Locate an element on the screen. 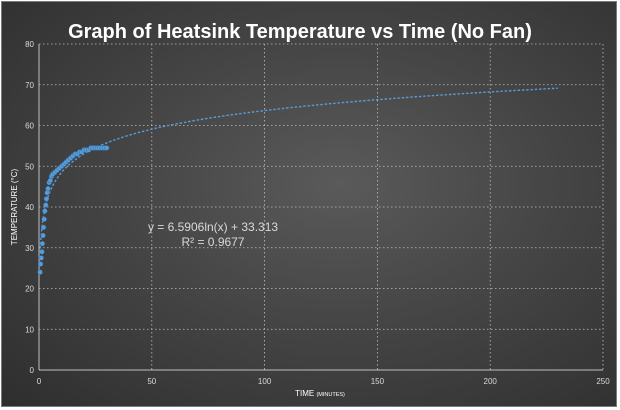 This screenshot has width=620, height=410. x-tick-label-0: 0 is located at coordinates (39, 381).